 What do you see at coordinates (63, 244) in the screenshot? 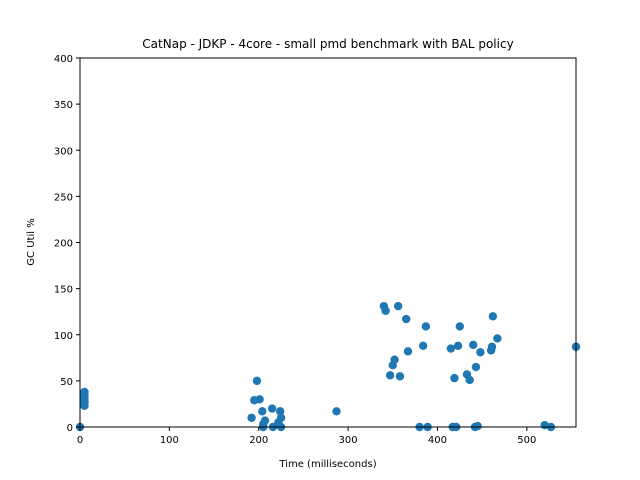
I see `y-tick-label: 200` at bounding box center [63, 244].